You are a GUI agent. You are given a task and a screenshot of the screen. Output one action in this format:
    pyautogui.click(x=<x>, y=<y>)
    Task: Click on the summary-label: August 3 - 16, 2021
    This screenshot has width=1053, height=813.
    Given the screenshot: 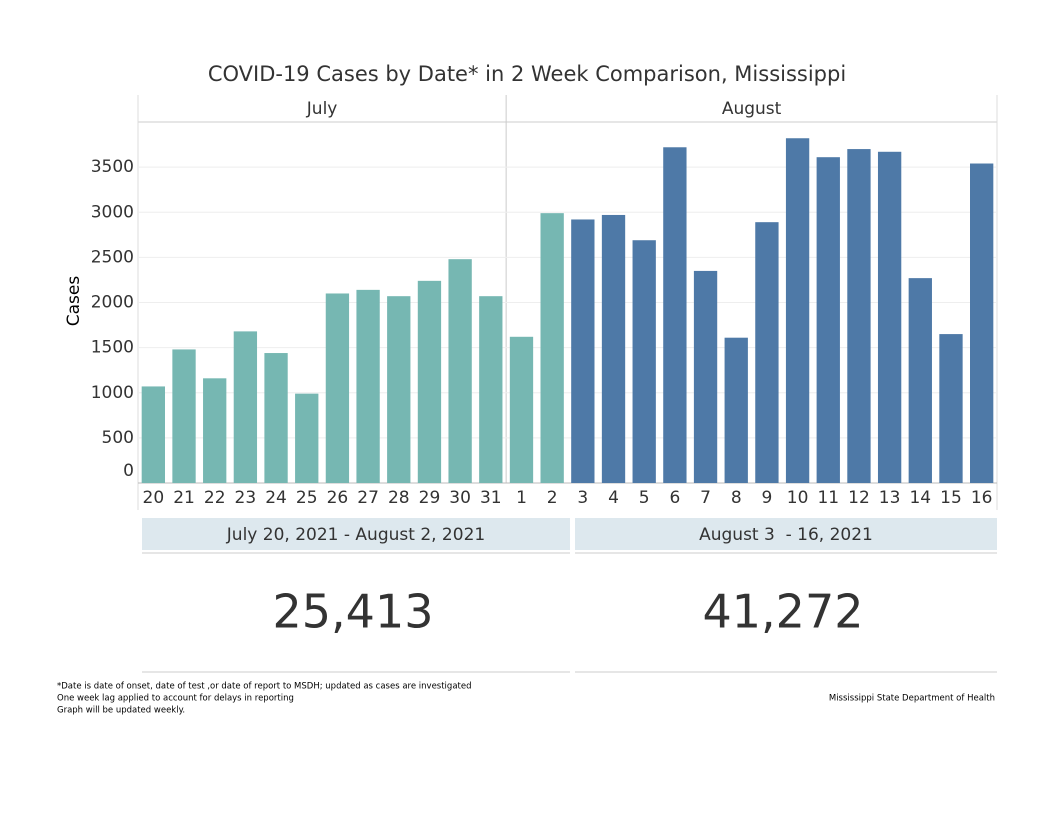 What is the action you would take?
    pyautogui.click(x=786, y=535)
    